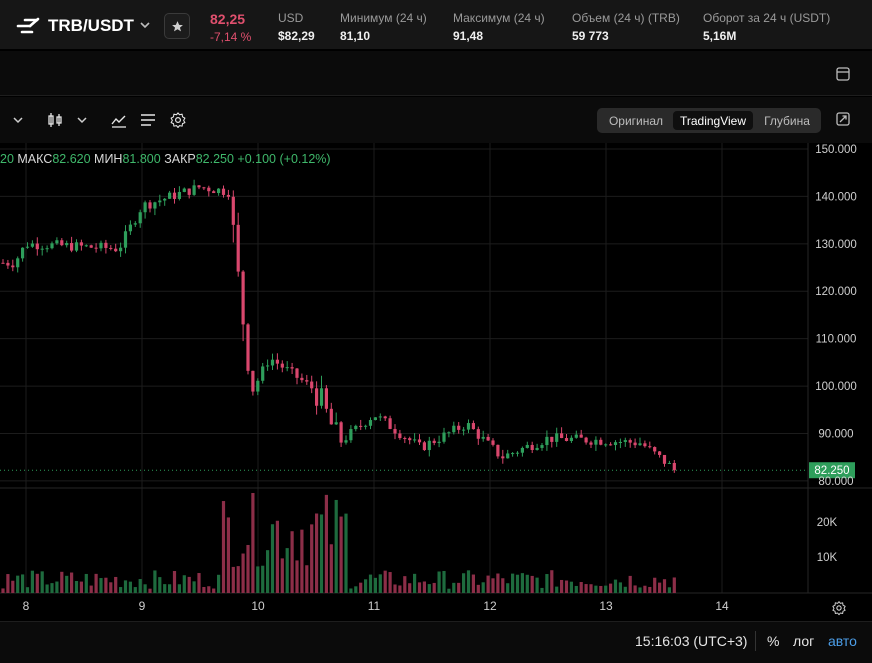 This screenshot has height=663, width=872. What do you see at coordinates (119, 120) in the screenshot?
I see `indicators-icon` at bounding box center [119, 120].